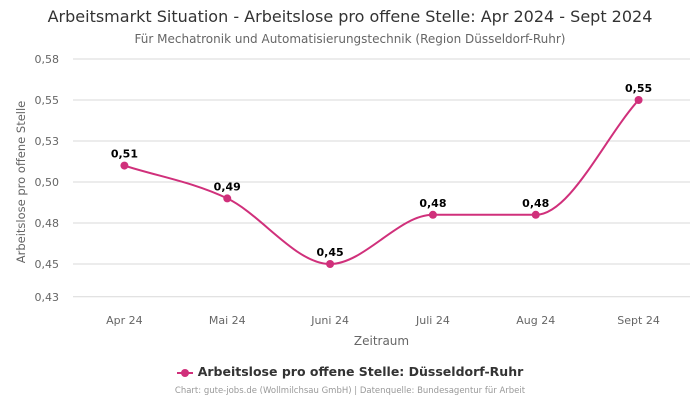 The image size is (700, 400). Describe the element at coordinates (47, 297) in the screenshot. I see `y-tick-label: 0,43` at that location.